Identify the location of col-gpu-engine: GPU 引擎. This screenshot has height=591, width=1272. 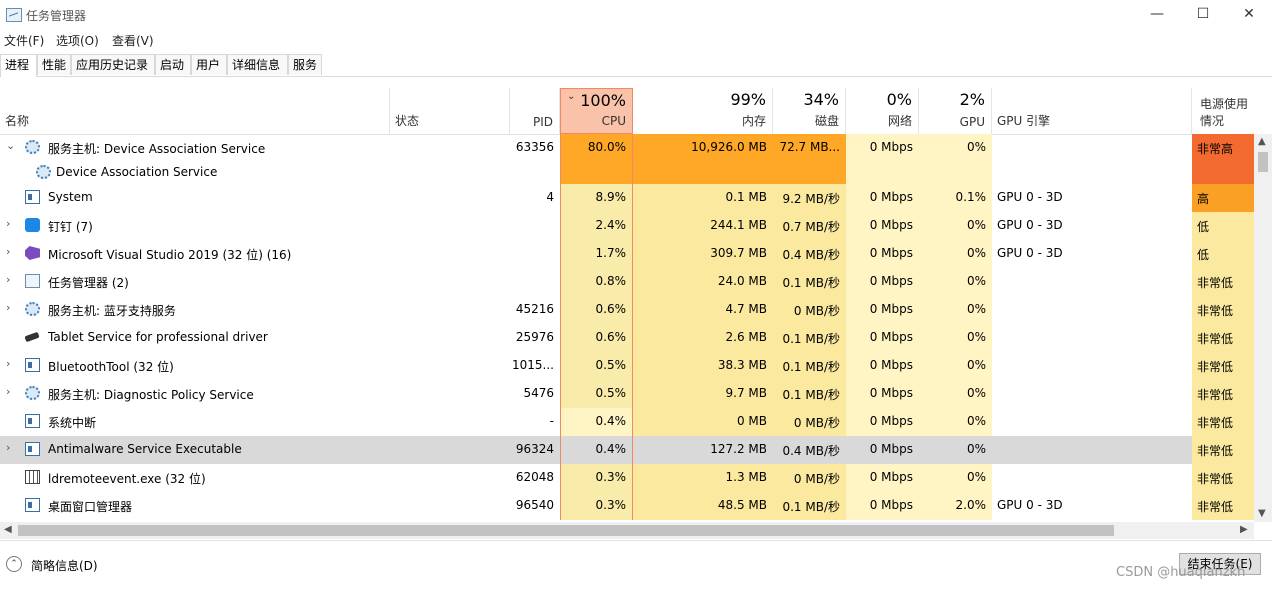
(1092, 111).